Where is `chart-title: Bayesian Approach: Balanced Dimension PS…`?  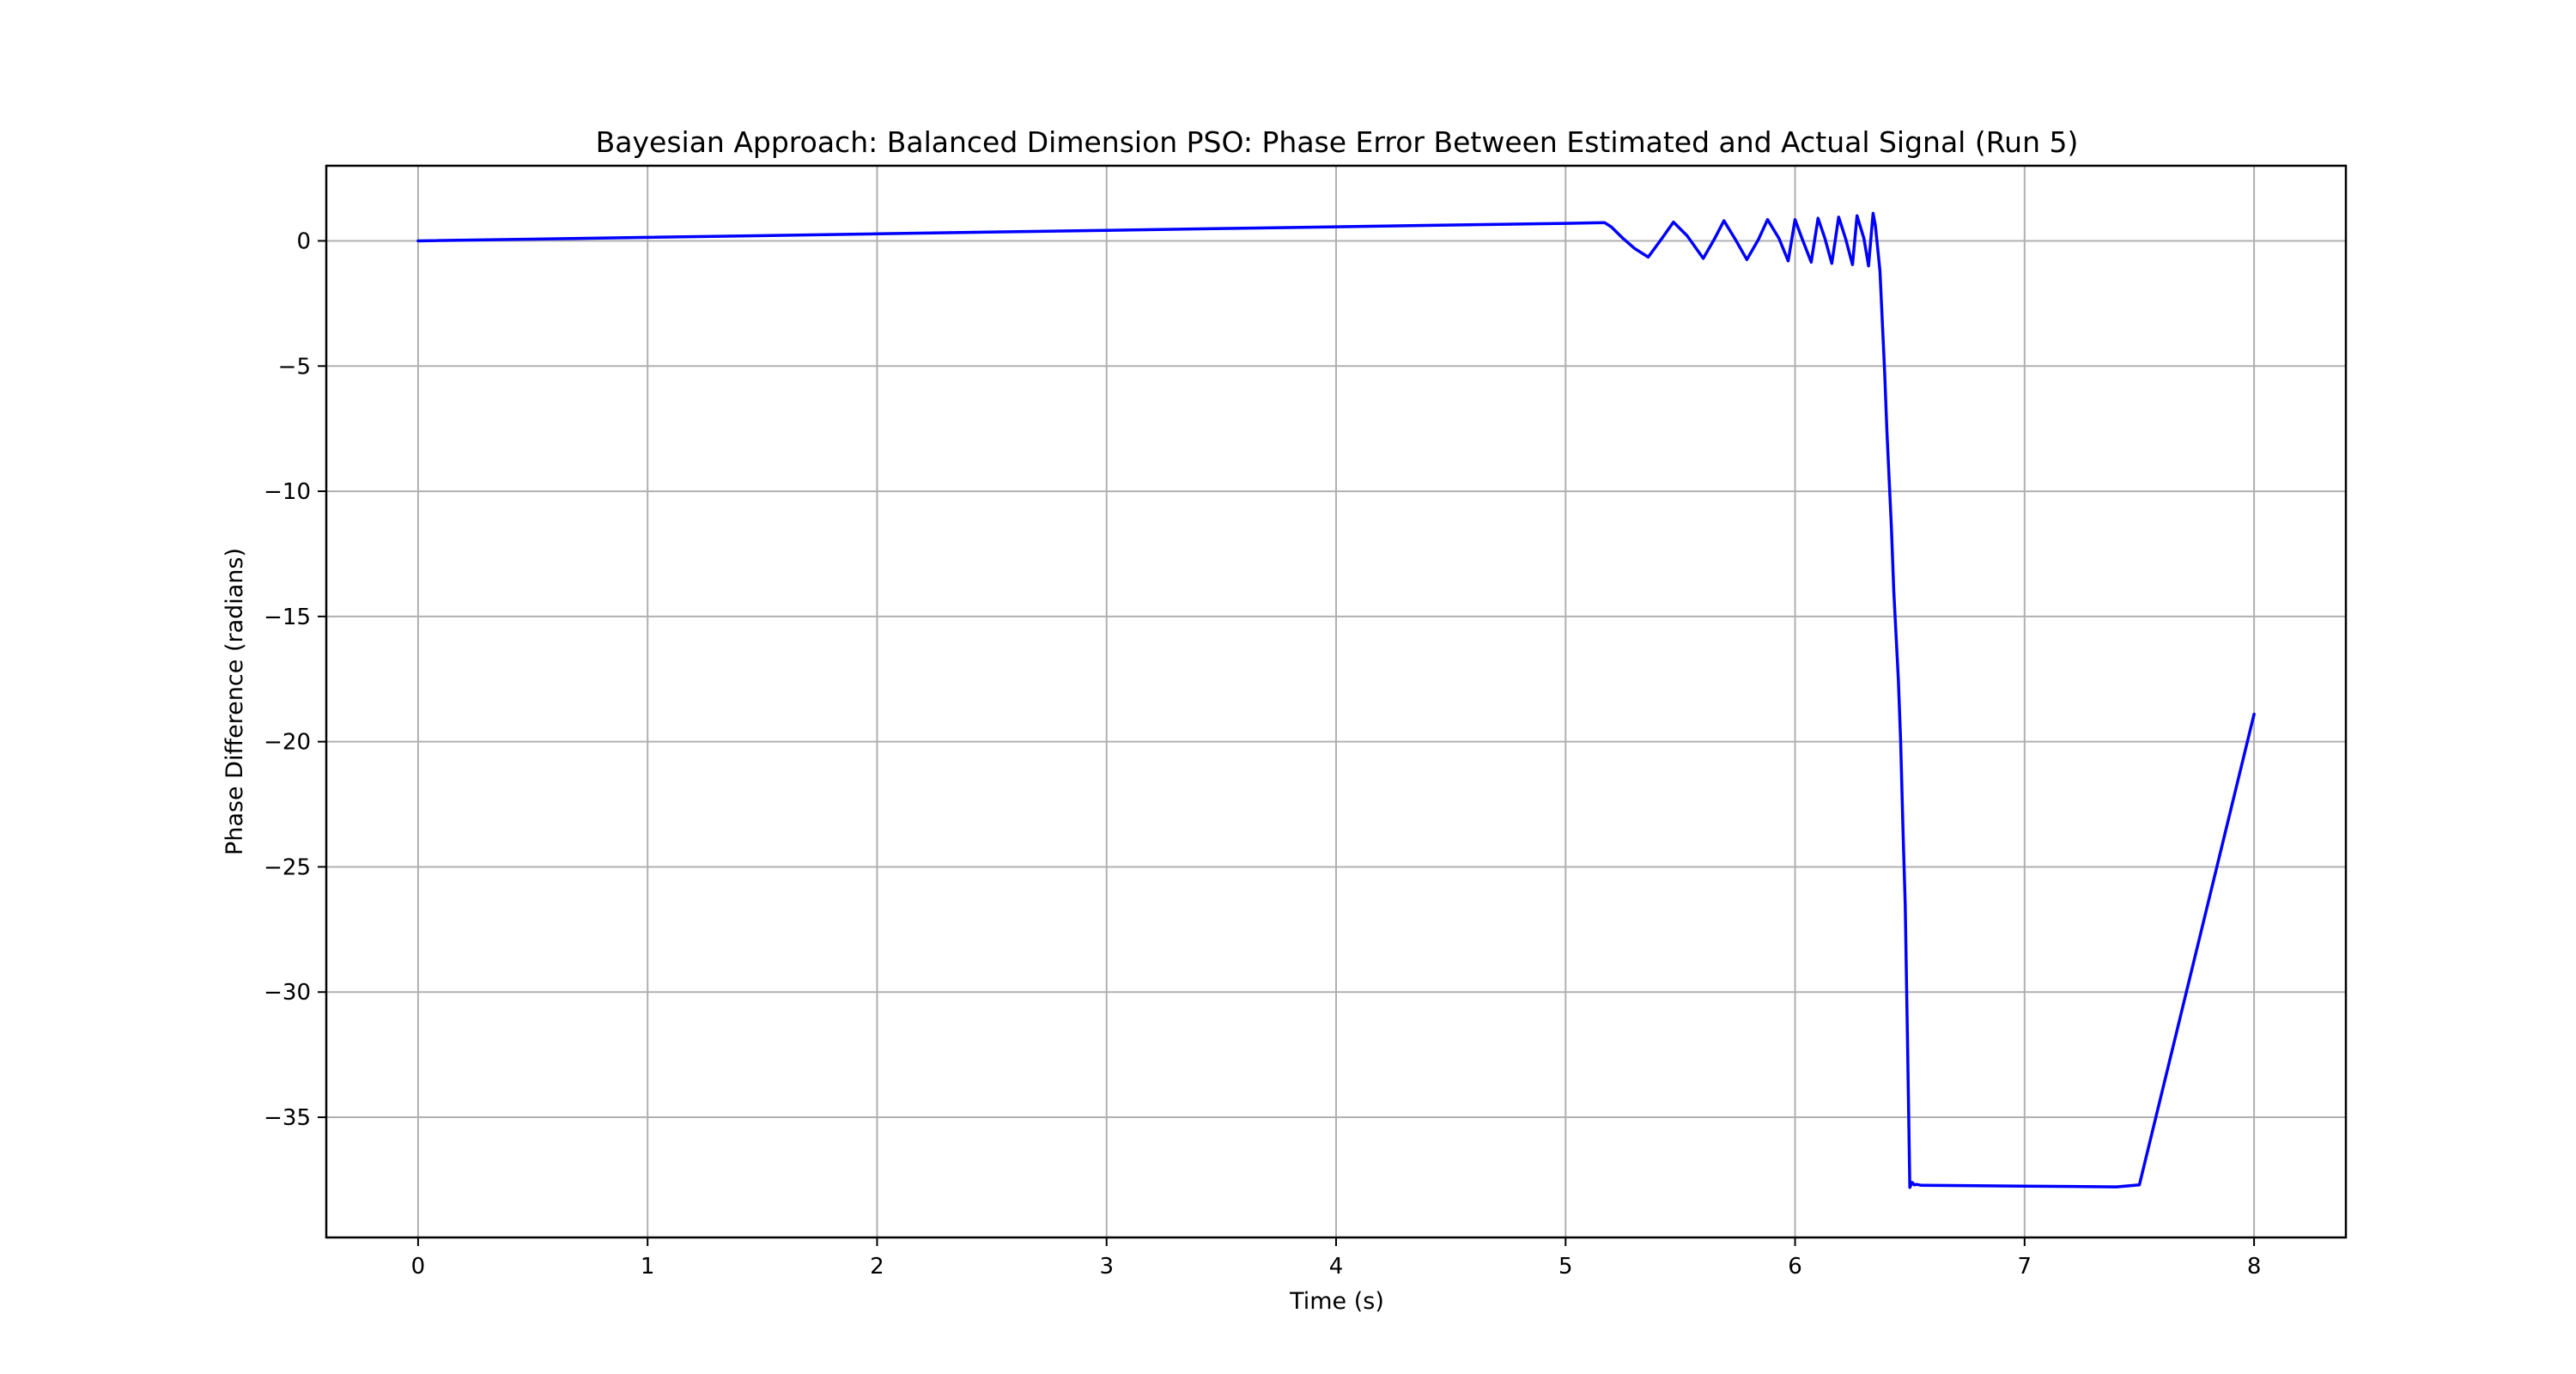 chart-title: Bayesian Approach: Balanced Dimension PS… is located at coordinates (1338, 142).